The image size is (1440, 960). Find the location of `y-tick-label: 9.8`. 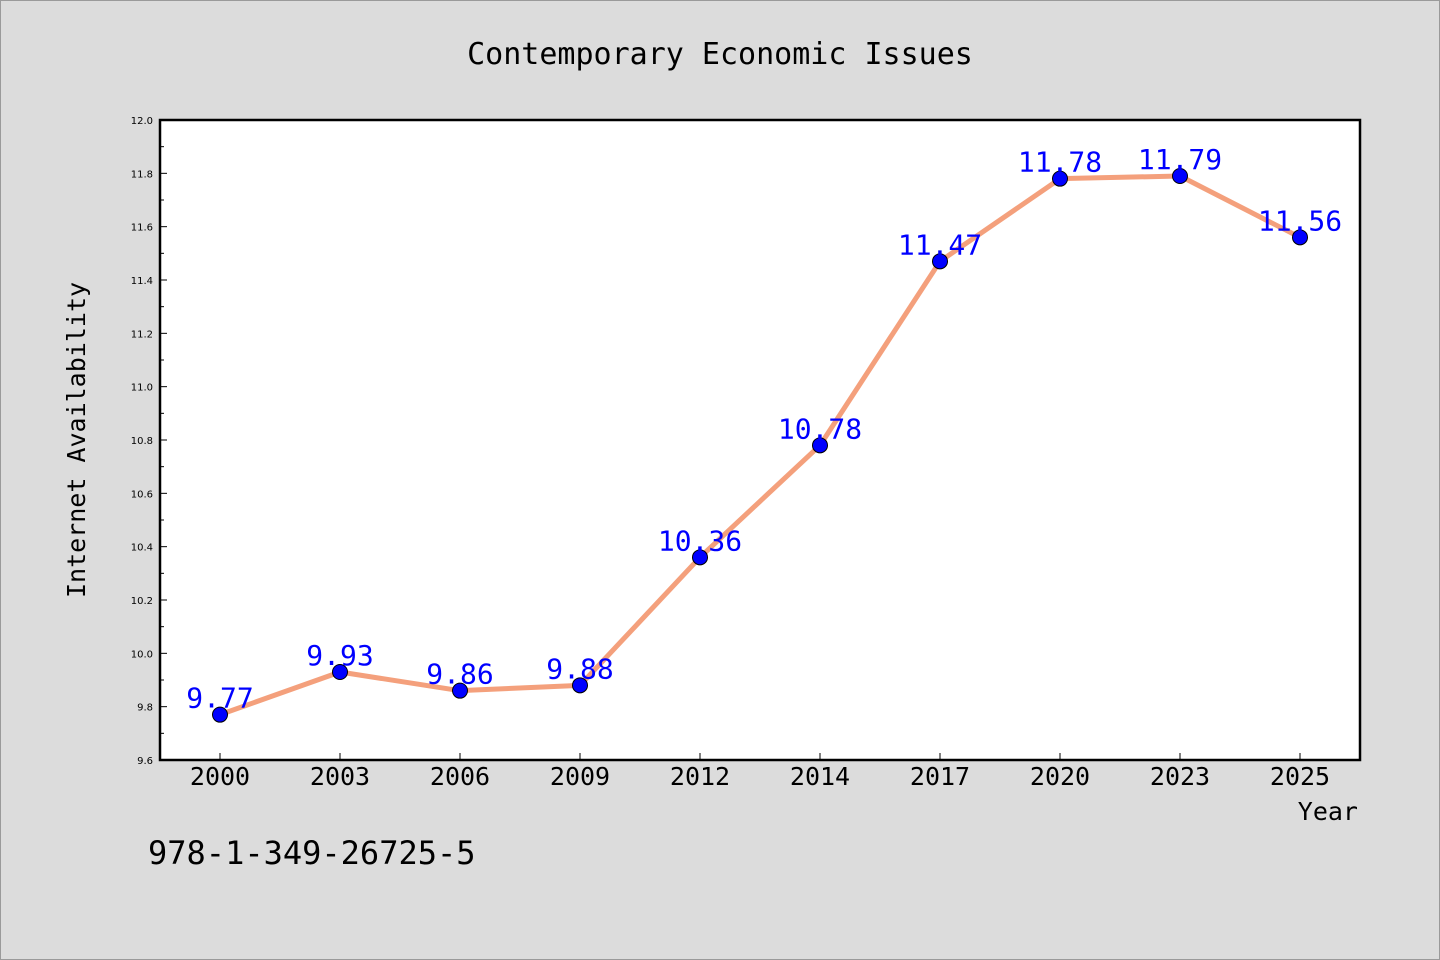

y-tick-label: 9.8 is located at coordinates (145, 708).